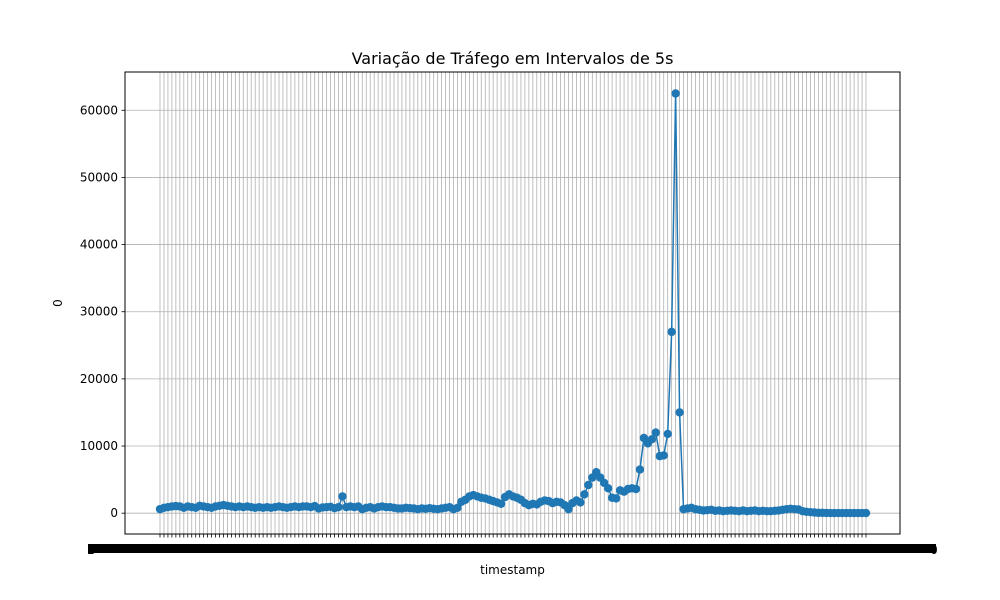 This screenshot has height=600, width=1000. I want to click on y-tick-label: 50000, so click(99, 177).